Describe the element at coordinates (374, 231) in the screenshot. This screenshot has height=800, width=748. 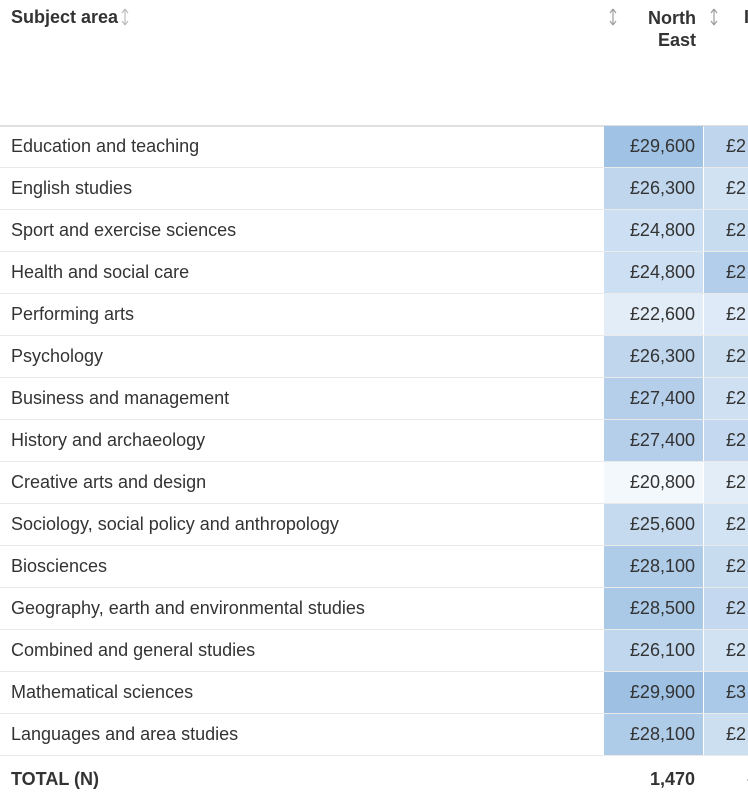
I see `table-row: Sport and exercise sciences £24,800 £2` at that location.